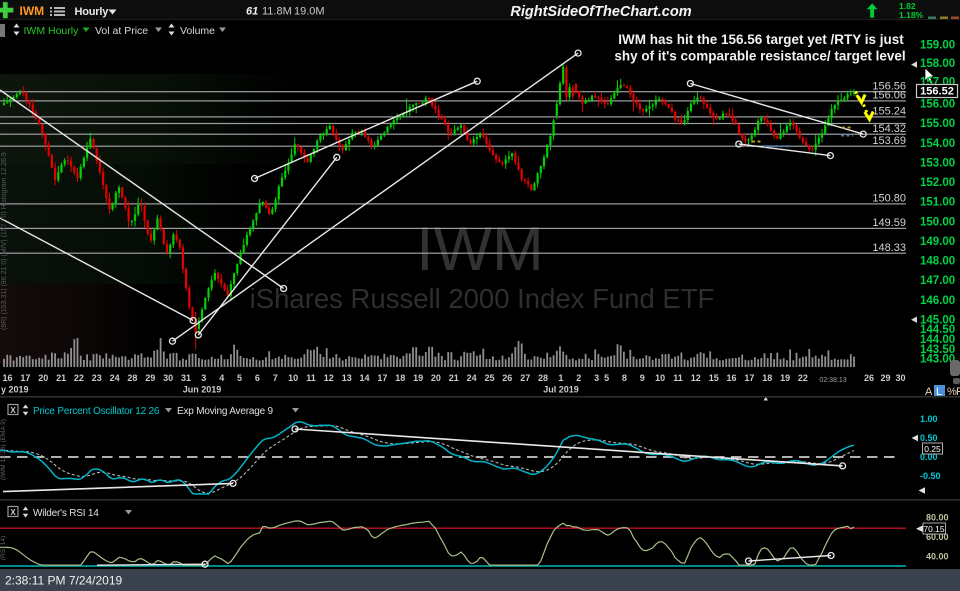 The width and height of the screenshot is (960, 591). I want to click on svg-text: 154.32, so click(889, 129).